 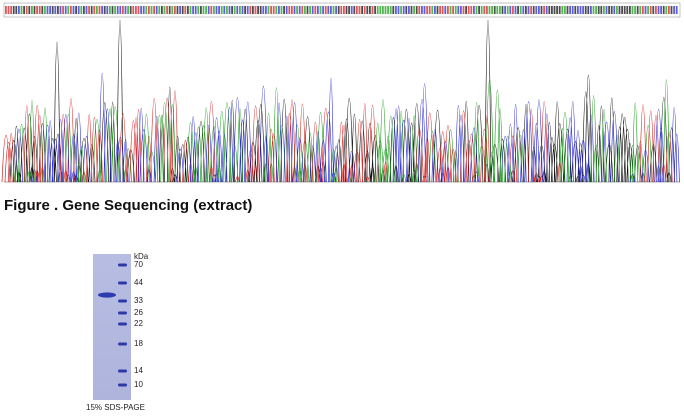 I want to click on gel-figure: kDa 15% SDS-PAGE 70 44 33 26 22 18 14 10, so click(x=117, y=332).